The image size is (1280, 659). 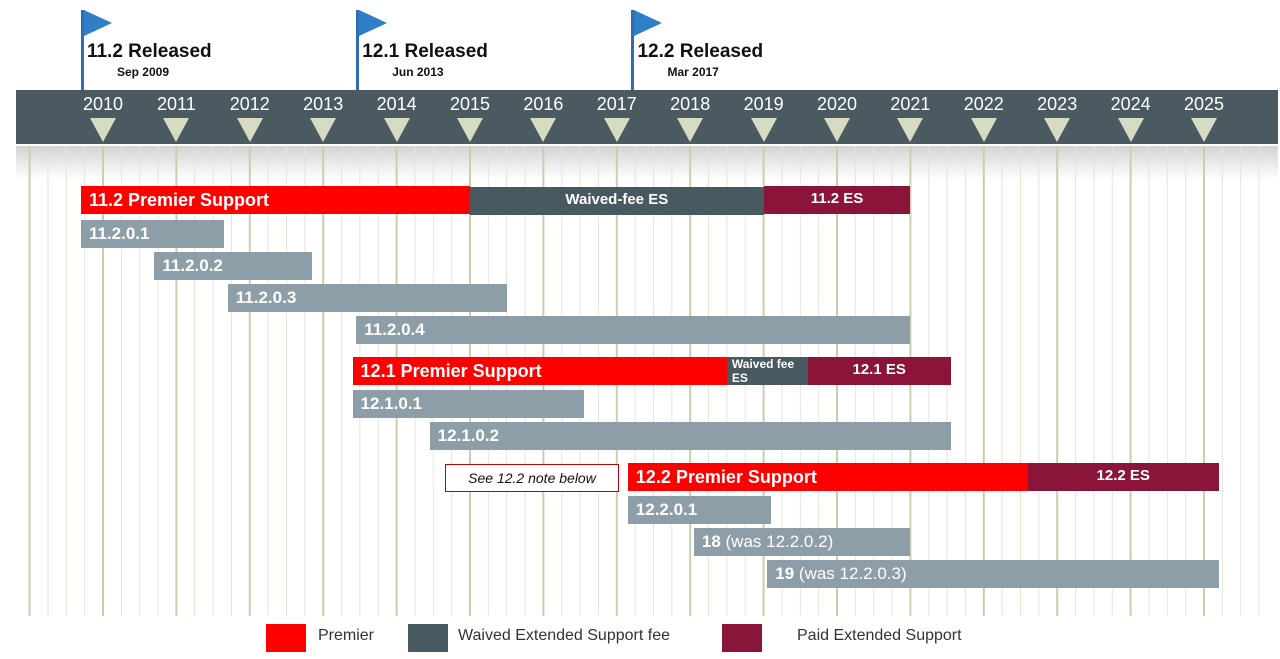 I want to click on bar-label: 12.2 ES, so click(x=1123, y=475).